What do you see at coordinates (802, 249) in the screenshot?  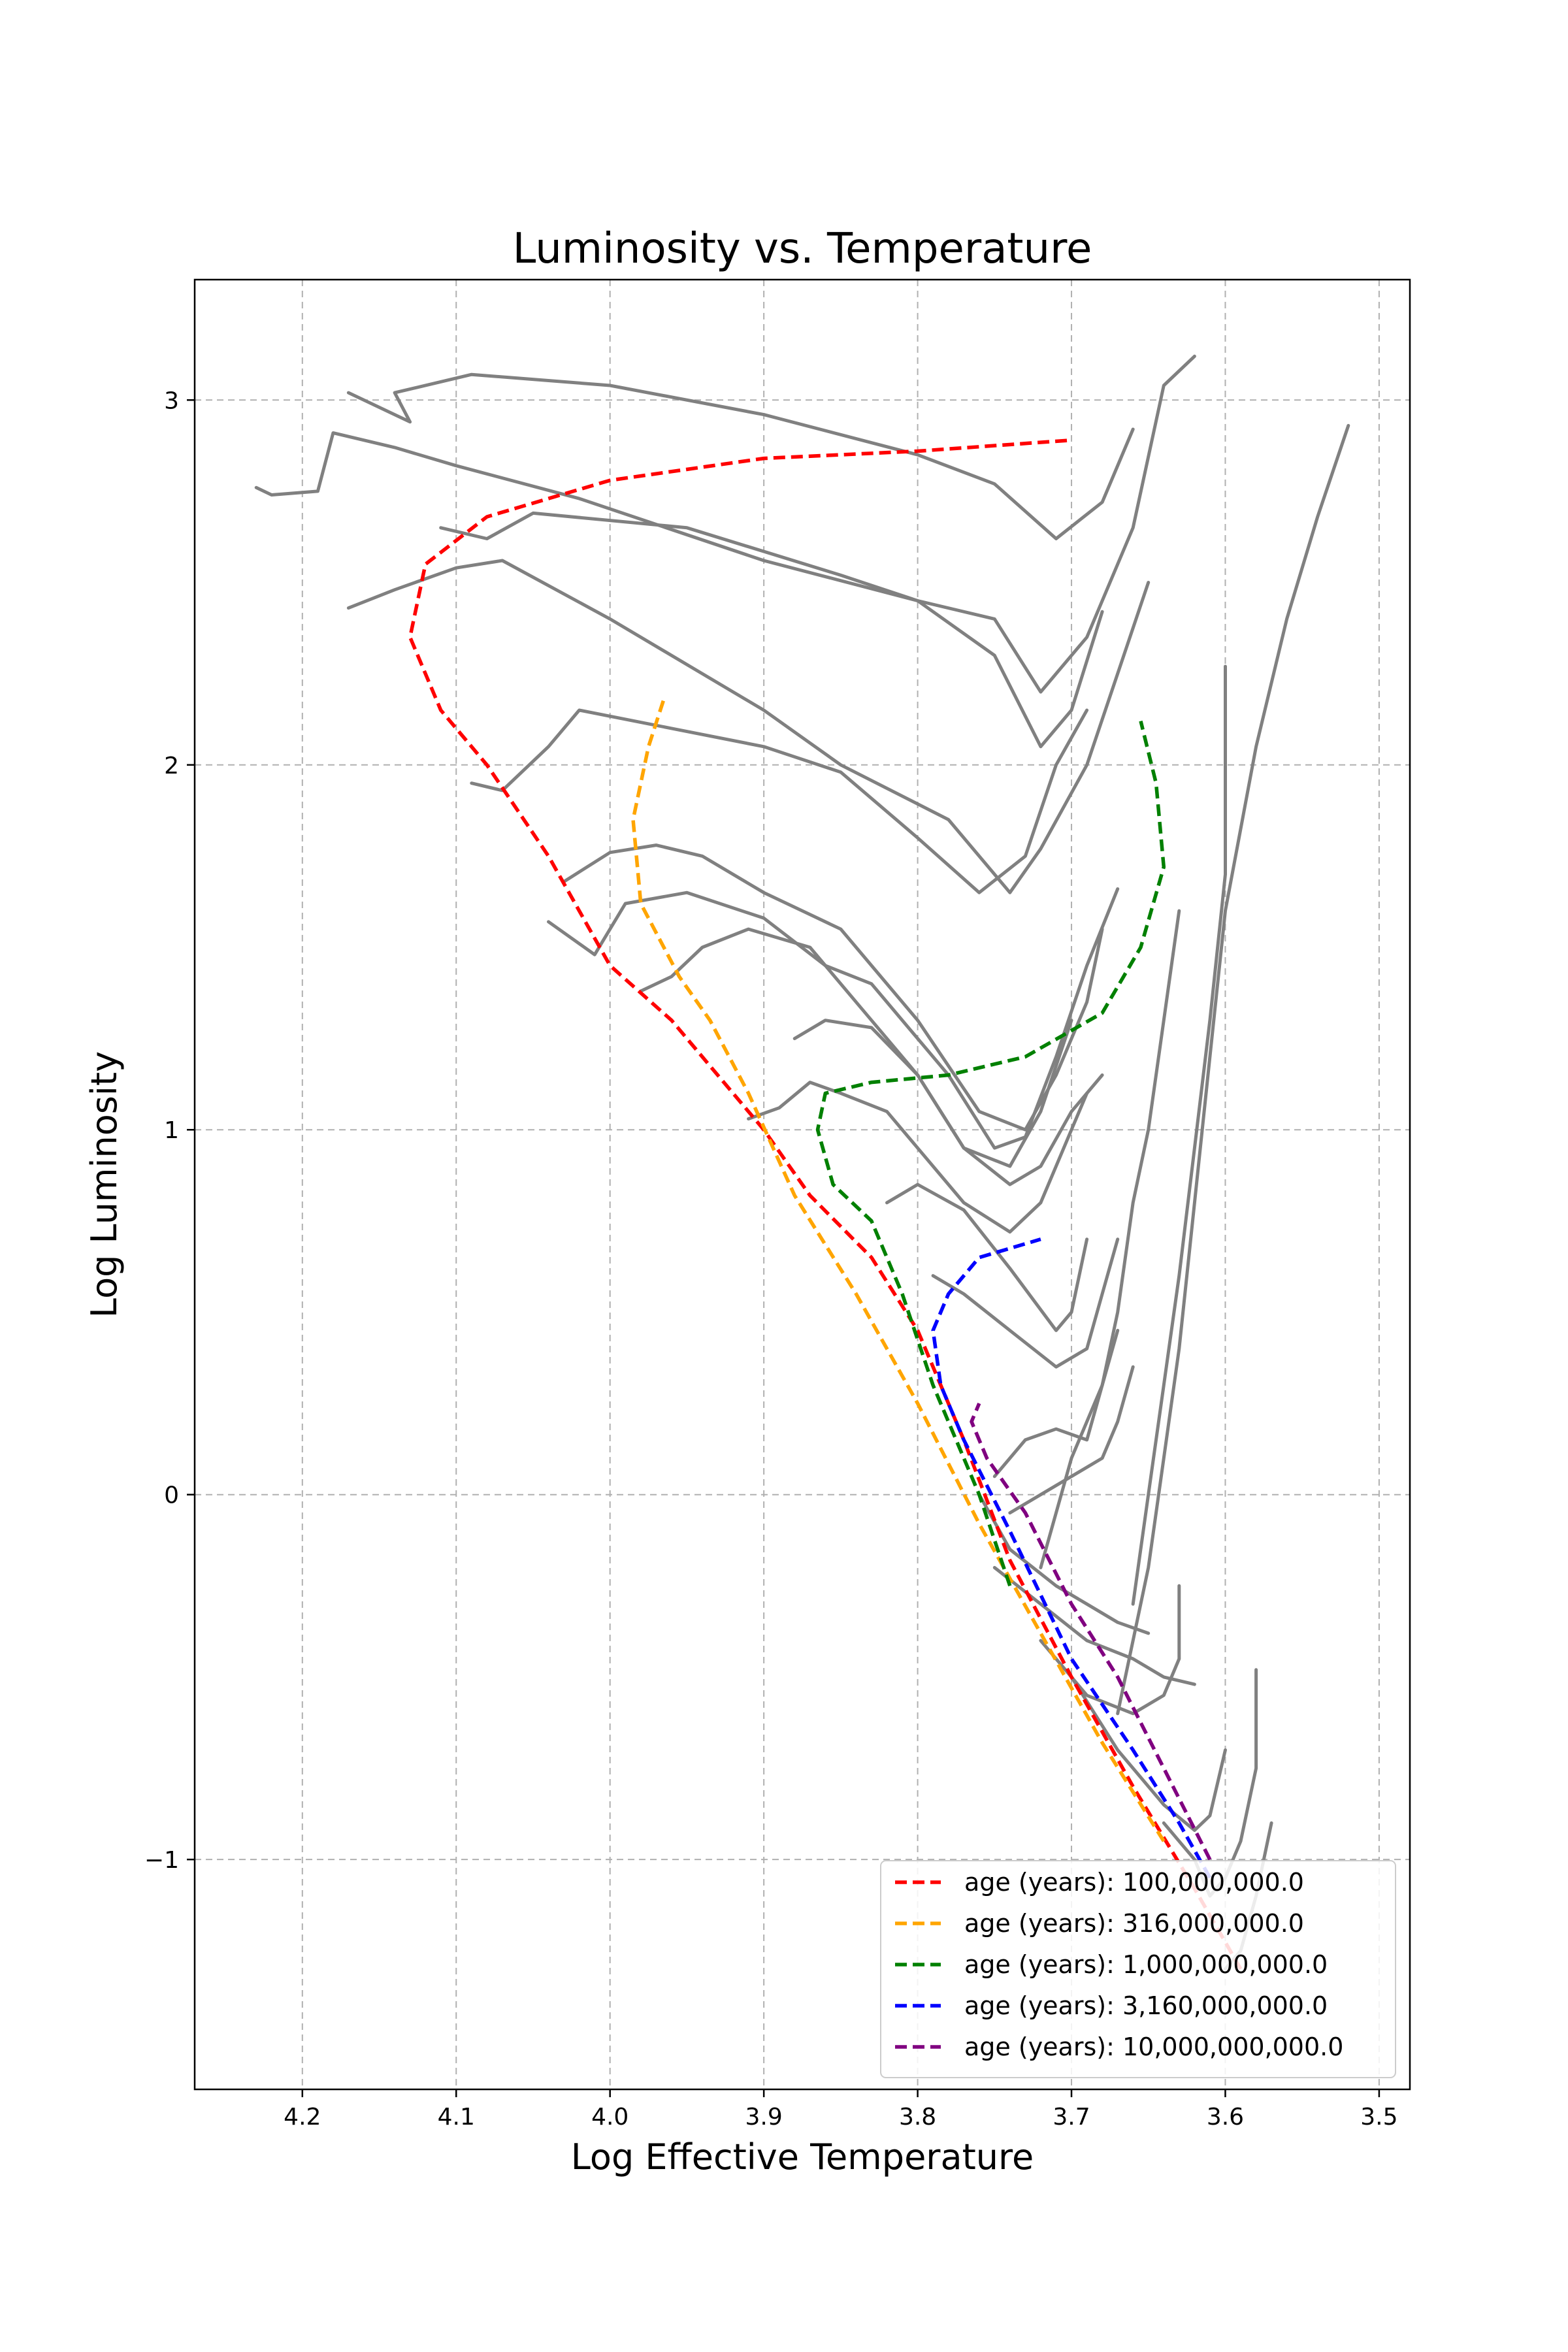 I see `chart-title: Luminosity vs. Temperature` at bounding box center [802, 249].